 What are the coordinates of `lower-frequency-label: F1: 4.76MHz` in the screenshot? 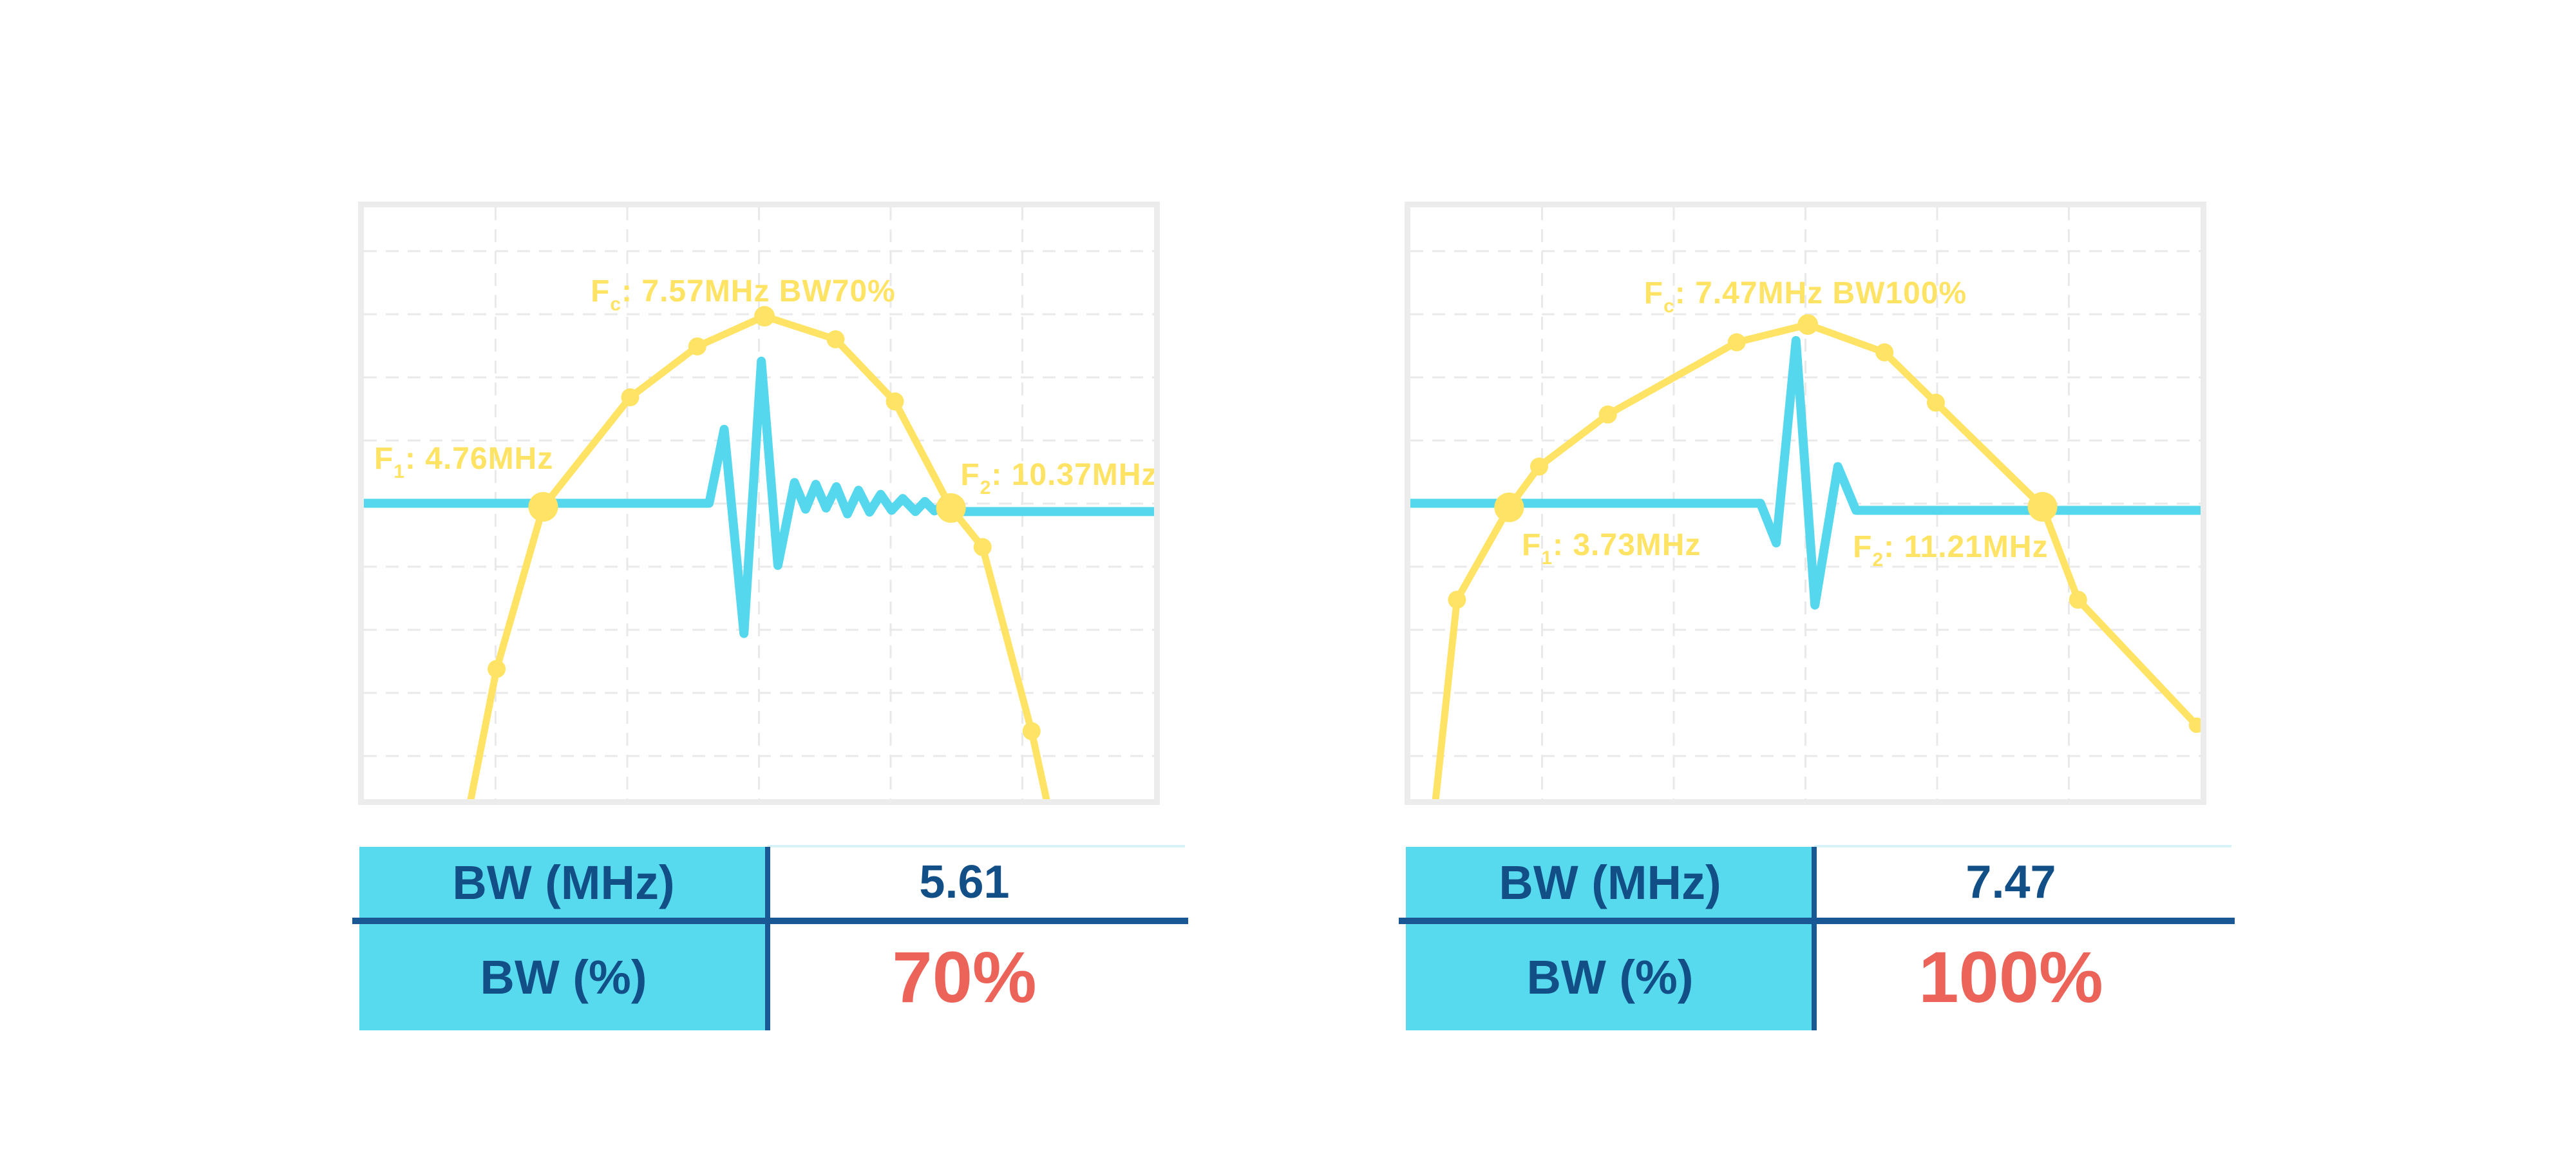 It's located at (464, 461).